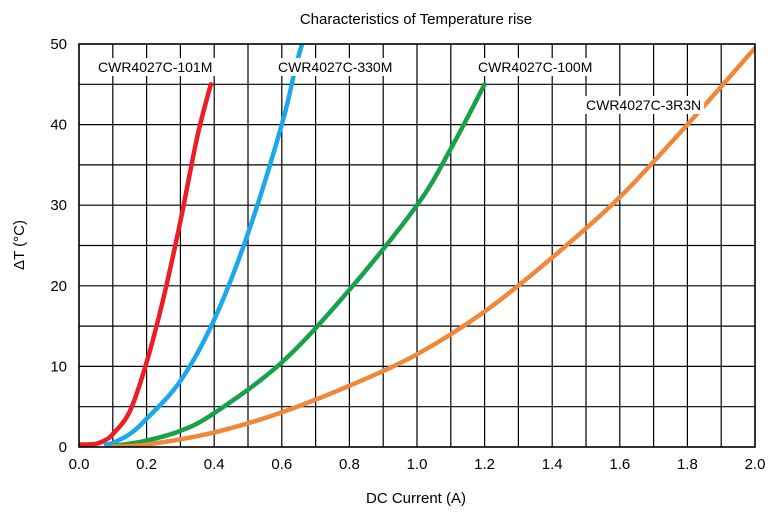 This screenshot has width=776, height=520. I want to click on x-tick-label: 0.2, so click(146, 464).